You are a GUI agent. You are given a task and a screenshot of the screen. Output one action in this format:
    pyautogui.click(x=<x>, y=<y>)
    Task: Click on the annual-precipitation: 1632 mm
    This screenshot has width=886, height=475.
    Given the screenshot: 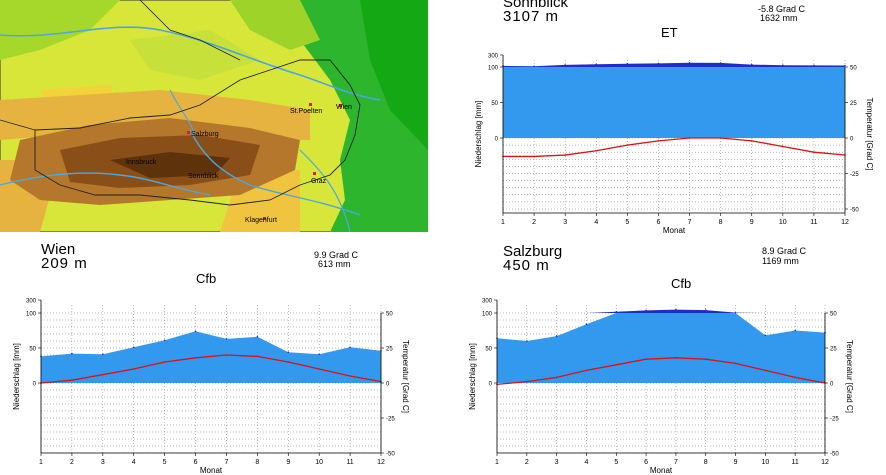 What is the action you would take?
    pyautogui.click(x=779, y=18)
    